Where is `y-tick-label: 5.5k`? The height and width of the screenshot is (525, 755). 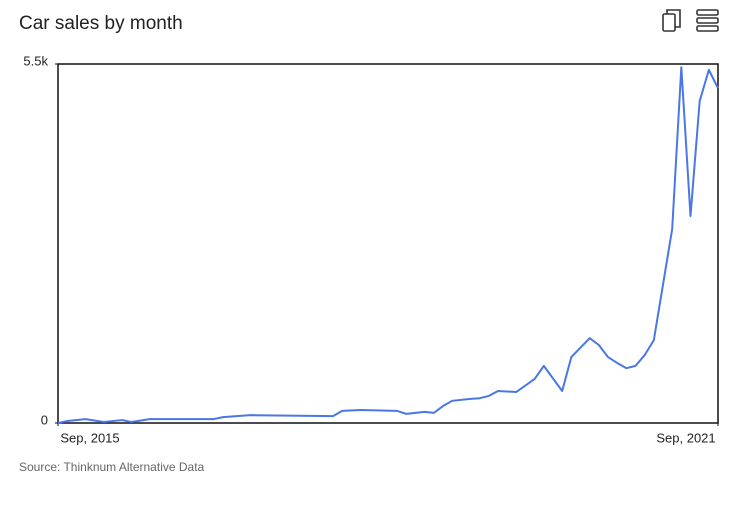
y-tick-label: 5.5k is located at coordinates (35, 60).